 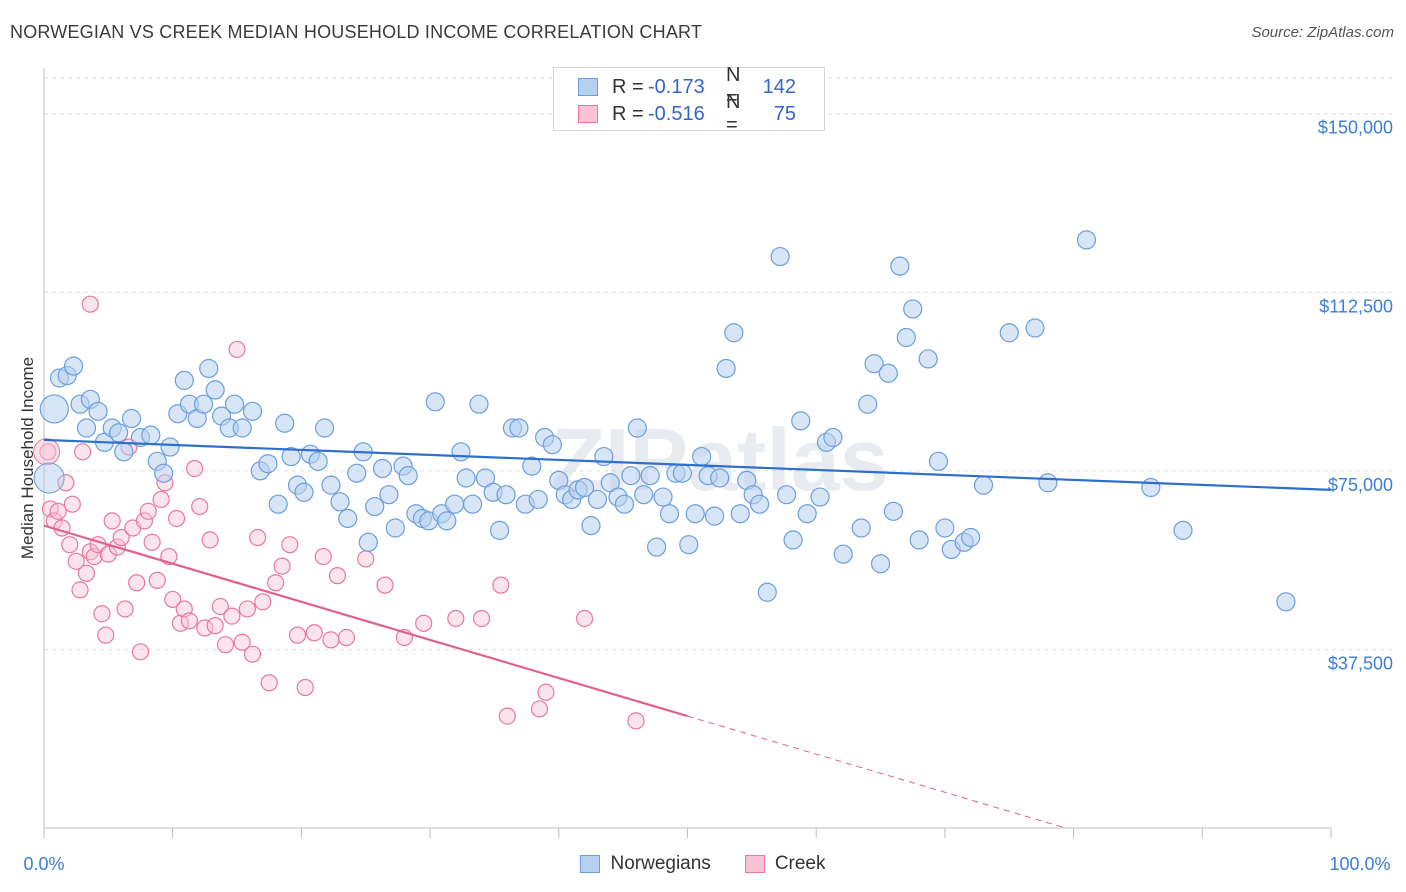 I want to click on y-tick-label: $37,500, so click(x=1360, y=663).